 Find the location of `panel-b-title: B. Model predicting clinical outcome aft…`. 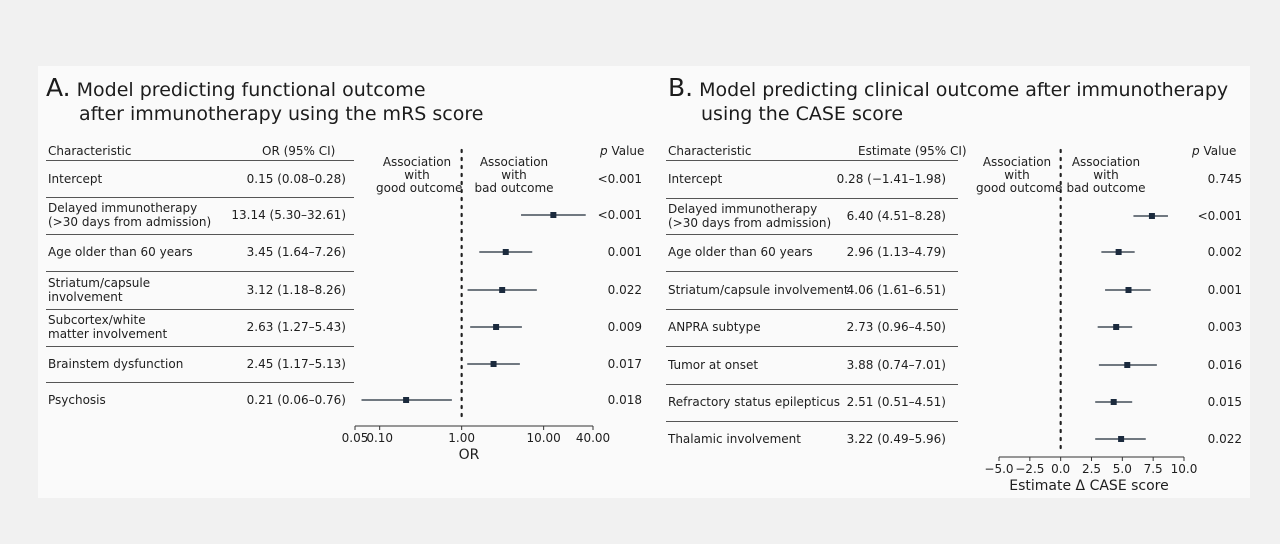

panel-b-title: B. Model predicting clinical outcome aft… is located at coordinates (948, 99).